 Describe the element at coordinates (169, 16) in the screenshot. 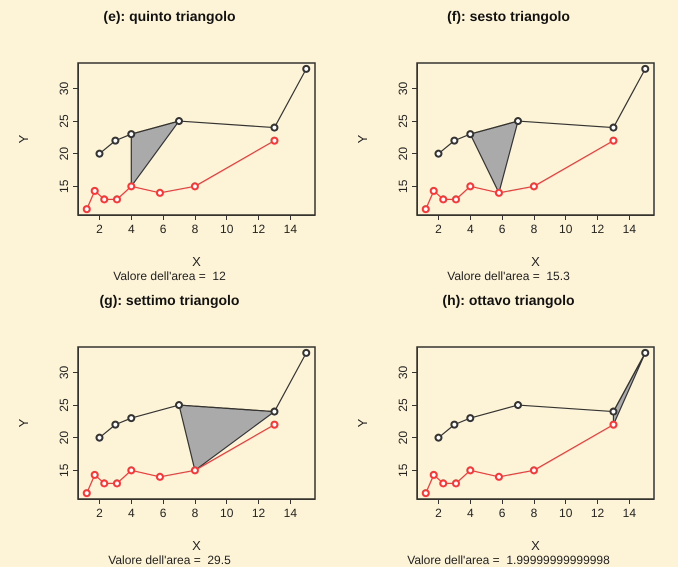

I see `chart-title: (e): quinto triangolo` at that location.